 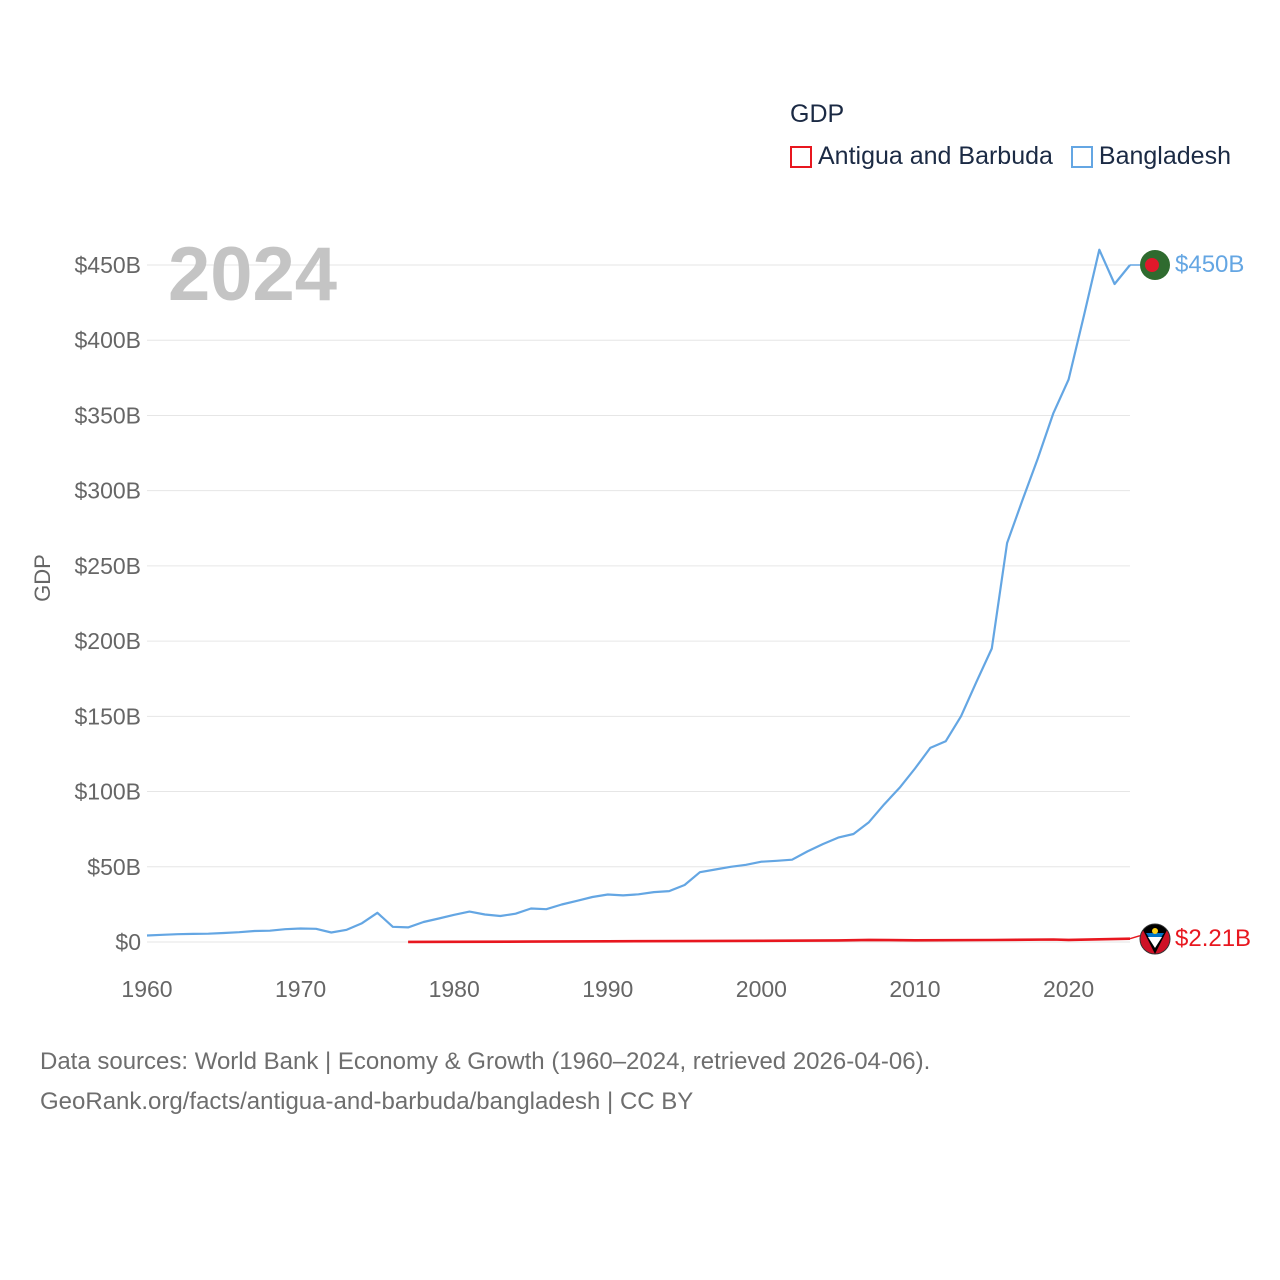 I want to click on series-line-antigua-and-barbuda, so click(x=769, y=940).